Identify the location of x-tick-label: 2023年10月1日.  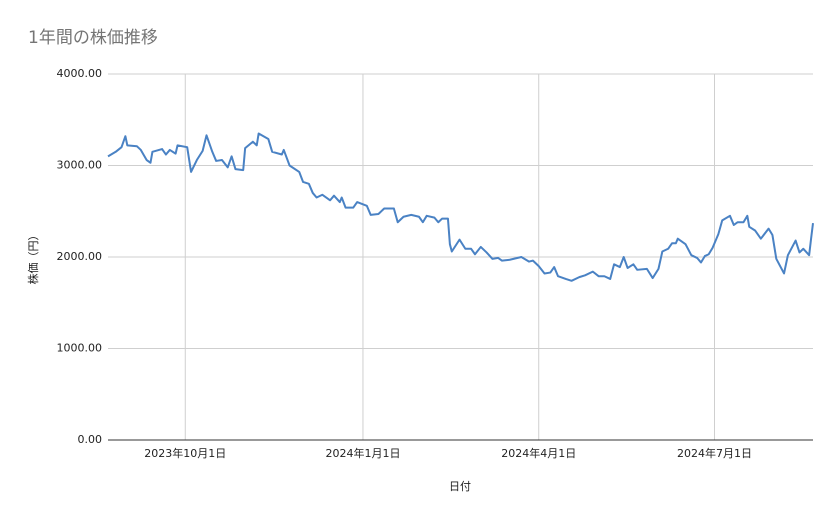
(185, 453).